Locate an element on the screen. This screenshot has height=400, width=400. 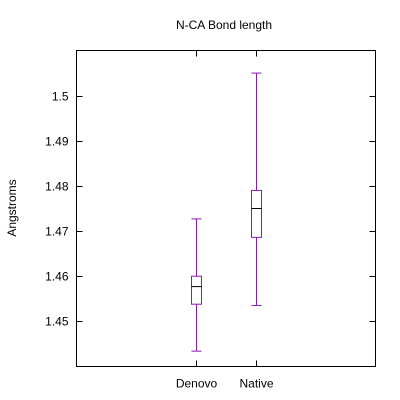
x-tick-label: Native is located at coordinates (256, 384).